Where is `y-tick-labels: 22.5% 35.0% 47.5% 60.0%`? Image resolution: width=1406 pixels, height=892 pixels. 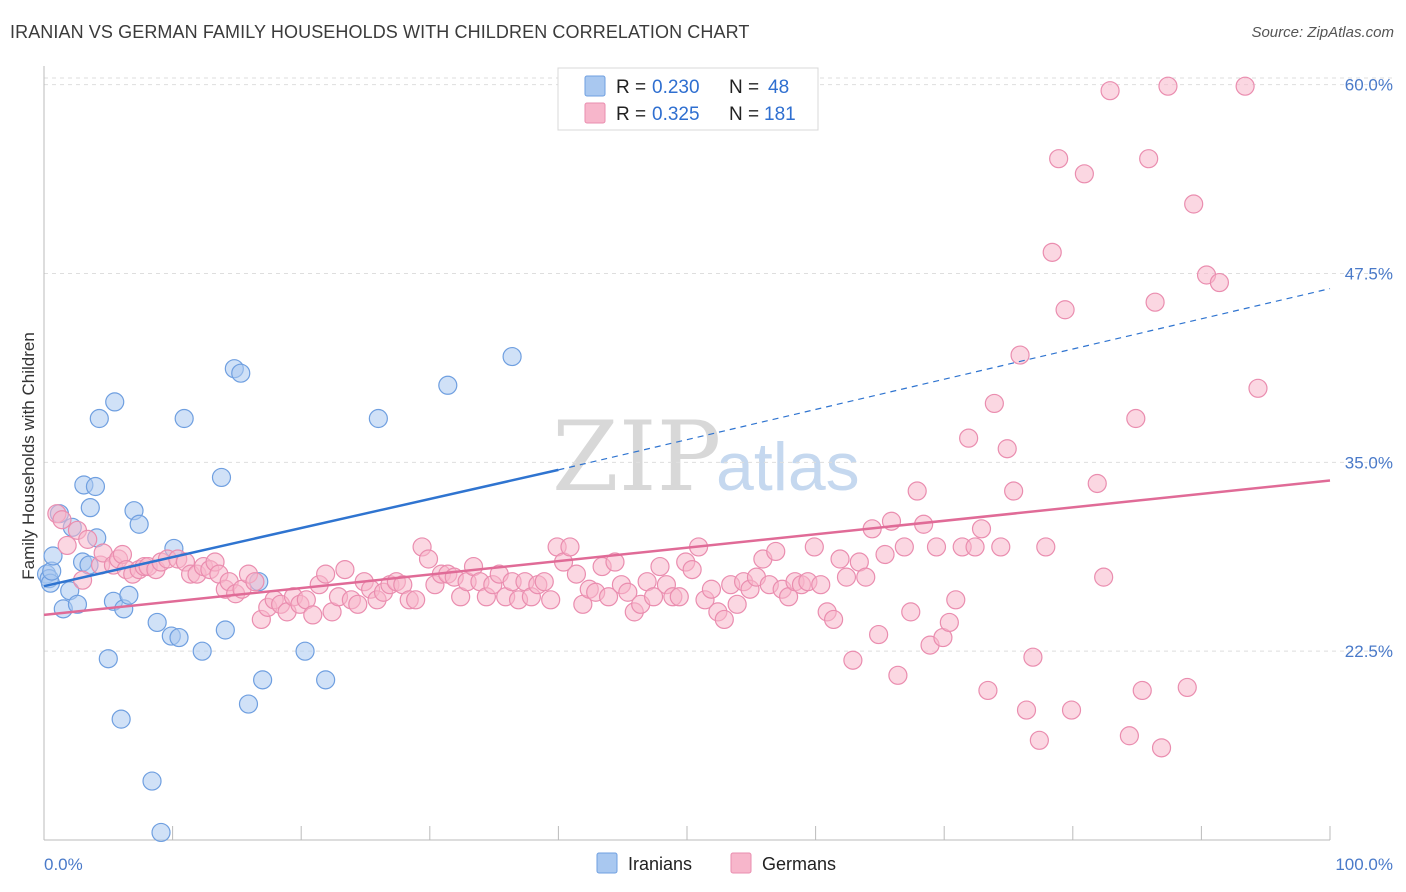
y-tick-labels: 22.5% 35.0% 47.5% 60.0% is located at coordinates (1369, 369).